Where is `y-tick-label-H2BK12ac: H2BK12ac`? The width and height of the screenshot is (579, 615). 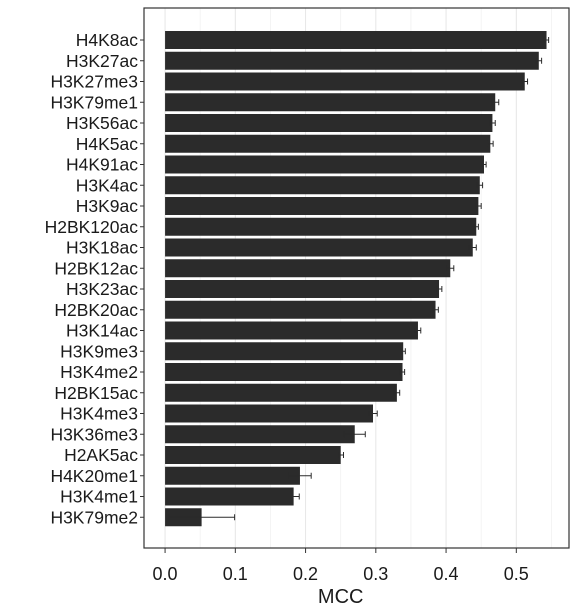 y-tick-label-H2BK12ac: H2BK12ac is located at coordinates (96, 268).